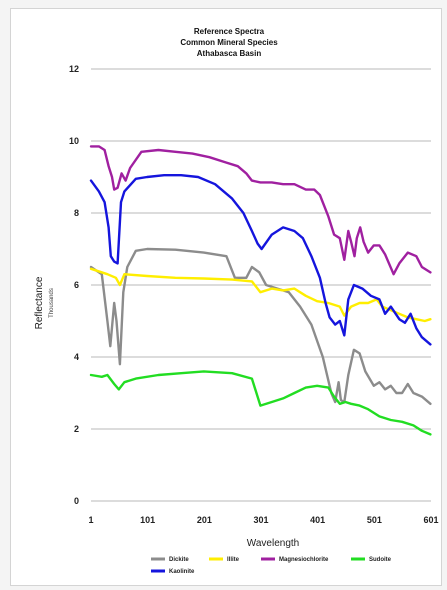 This screenshot has width=447, height=590. I want to click on y-tick-label: 6, so click(76, 285).